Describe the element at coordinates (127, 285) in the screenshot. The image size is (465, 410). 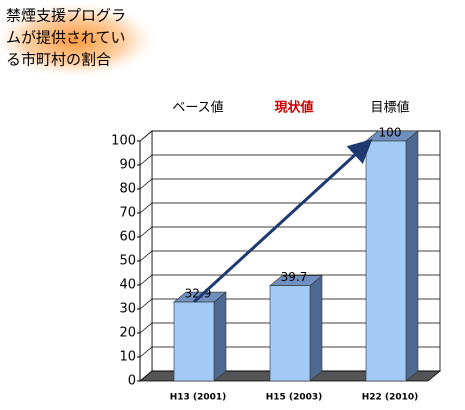
I see `y-tick-label: 40` at that location.